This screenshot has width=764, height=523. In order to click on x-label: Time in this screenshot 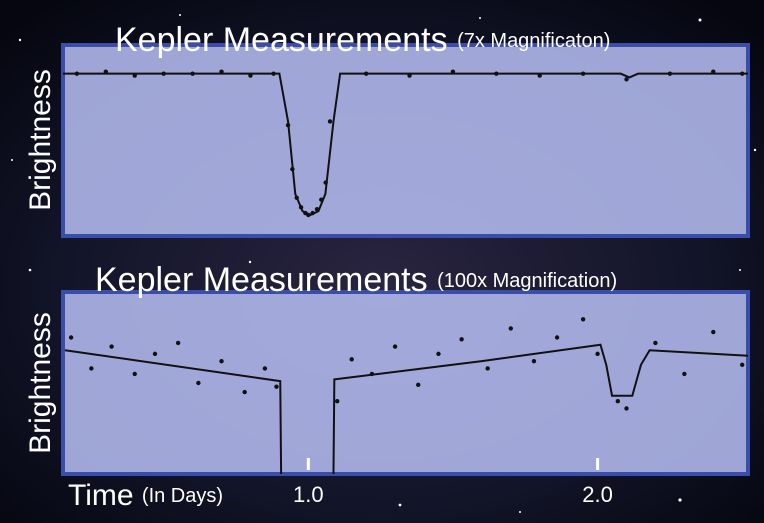, I will do `click(101, 495)`.